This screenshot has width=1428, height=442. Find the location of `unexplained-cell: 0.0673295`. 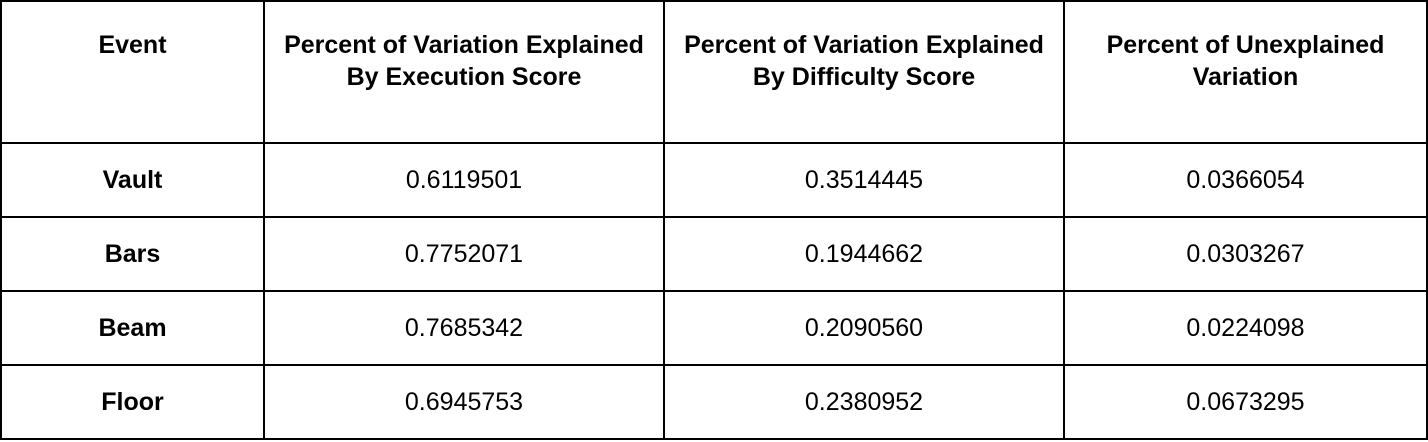

unexplained-cell: 0.0673295 is located at coordinates (1245, 402).